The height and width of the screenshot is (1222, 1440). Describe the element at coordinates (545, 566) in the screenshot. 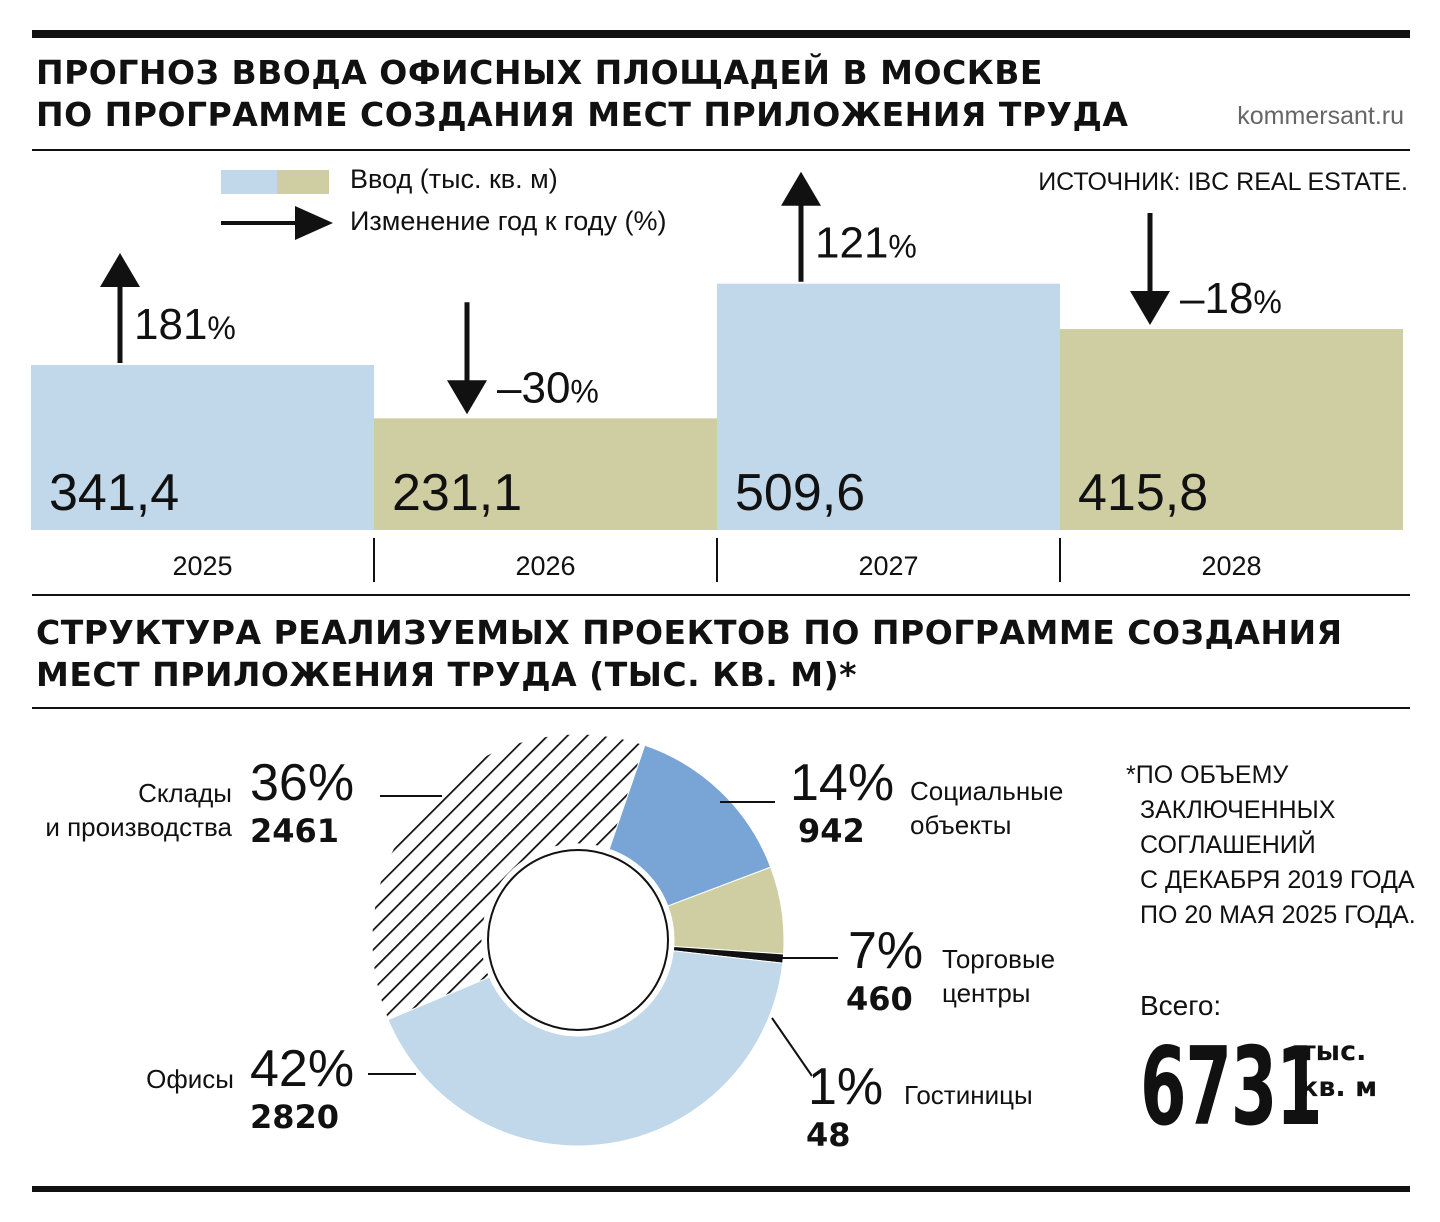

I see `x-tick-label: 2026` at that location.